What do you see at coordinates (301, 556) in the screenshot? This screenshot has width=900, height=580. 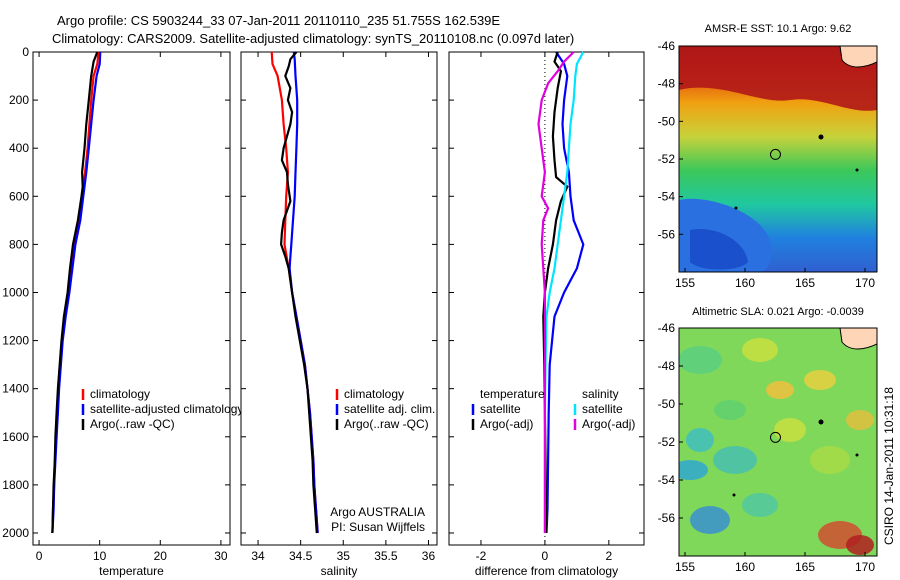 I see `x-tick-label: 34.5` at bounding box center [301, 556].